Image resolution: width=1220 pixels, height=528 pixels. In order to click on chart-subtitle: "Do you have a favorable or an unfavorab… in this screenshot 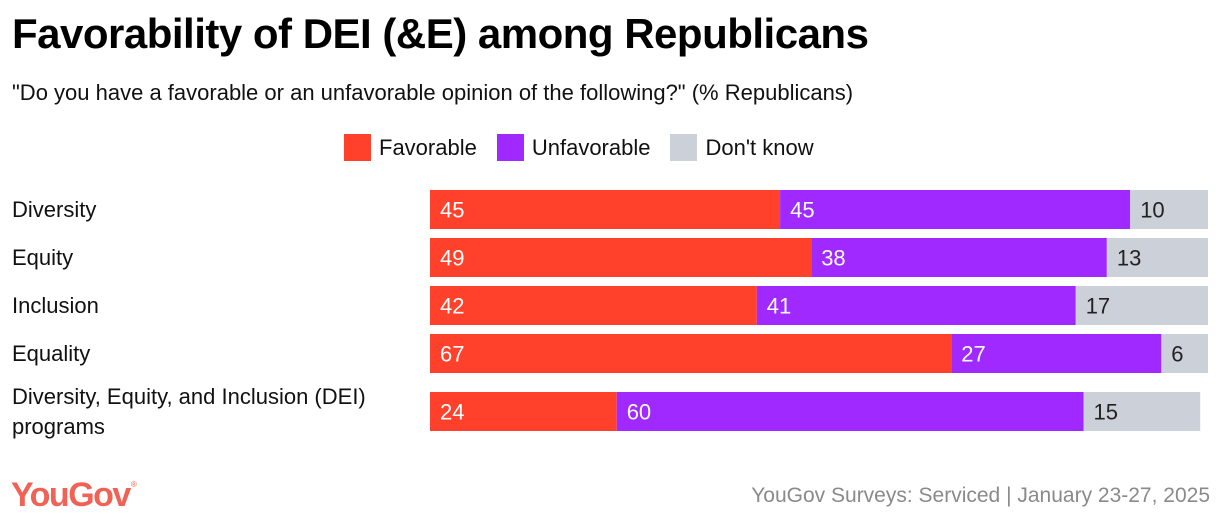, I will do `click(433, 92)`.